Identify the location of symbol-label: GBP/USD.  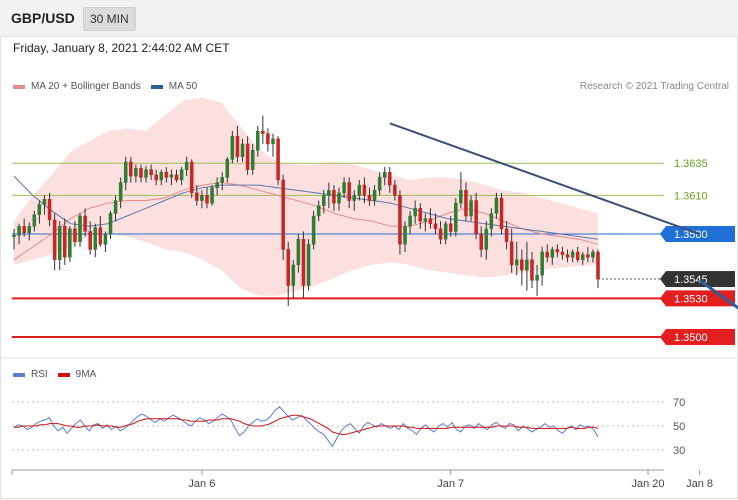
(43, 18).